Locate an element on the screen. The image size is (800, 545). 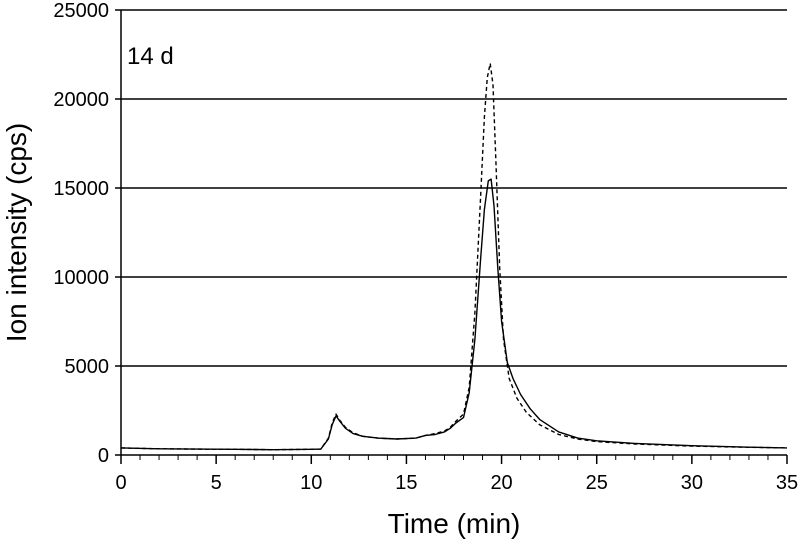
x-tick-label-25: 25 is located at coordinates (597, 483).